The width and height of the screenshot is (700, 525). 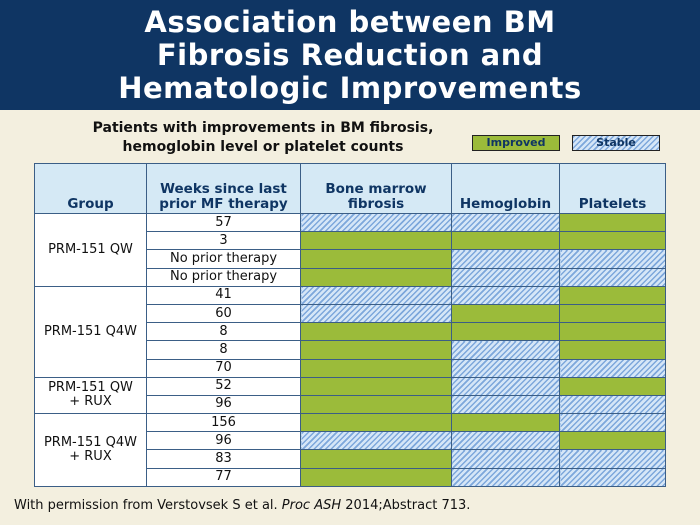 I want to click on table-row: 70, so click(x=350, y=368).